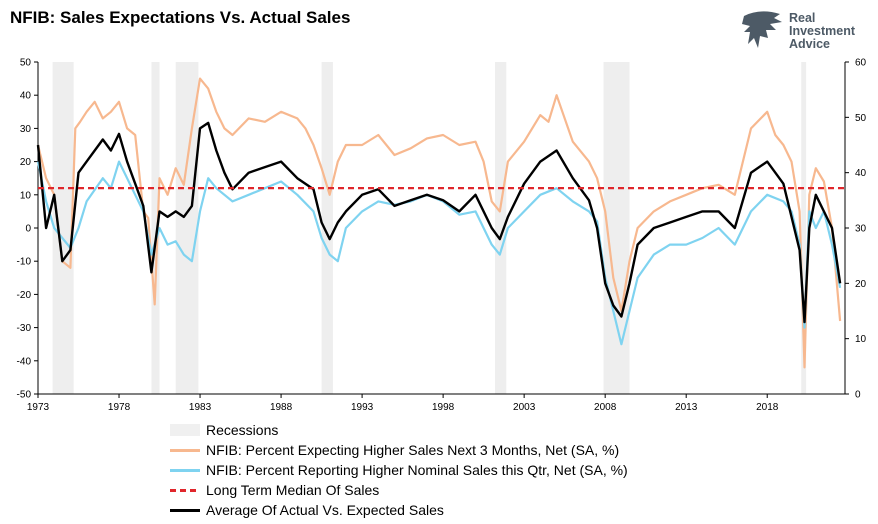  Describe the element at coordinates (24, 395) in the screenshot. I see `left-tick-label-10: -50` at that location.